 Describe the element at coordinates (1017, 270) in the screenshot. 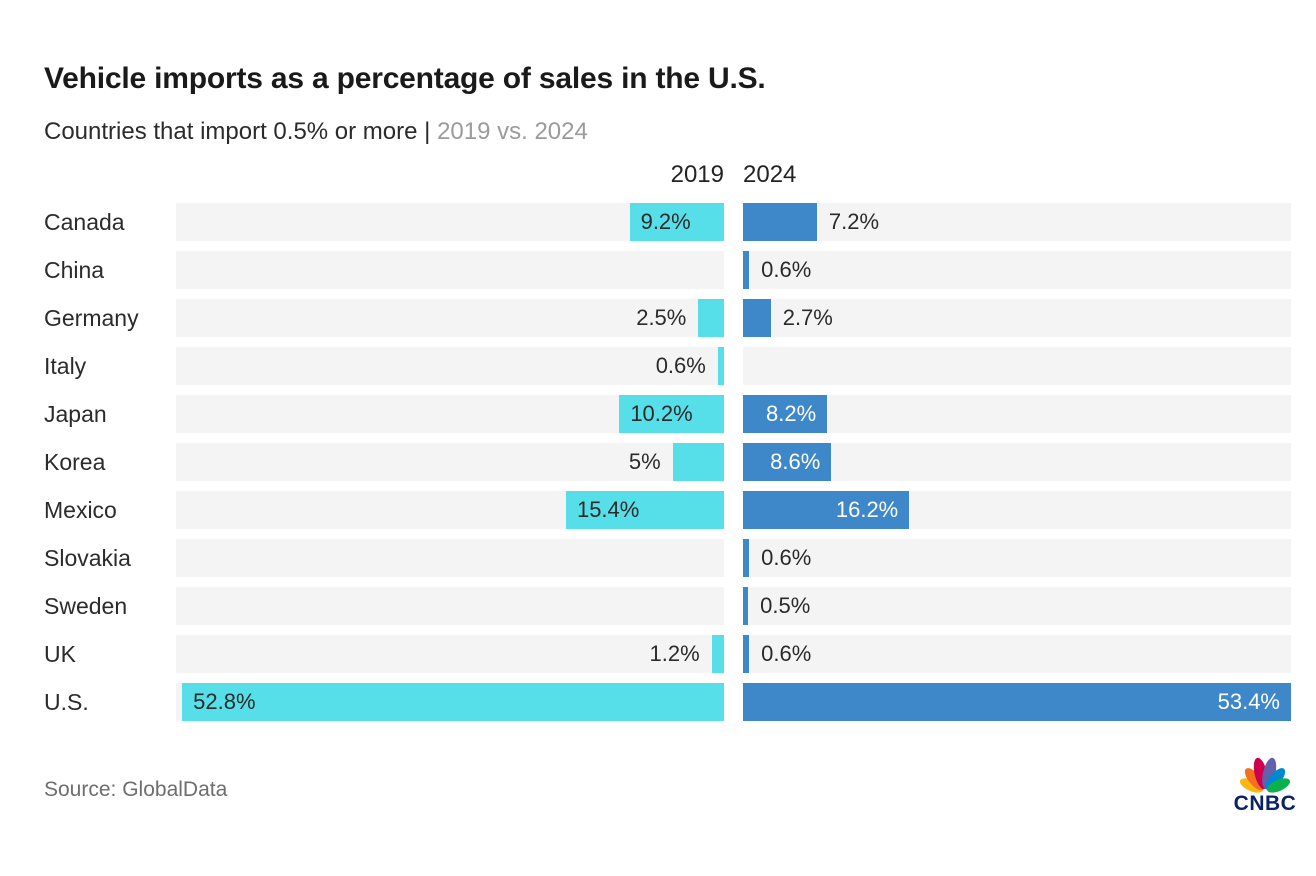

I see `bar-track-2024-china: 0.6%` at that location.